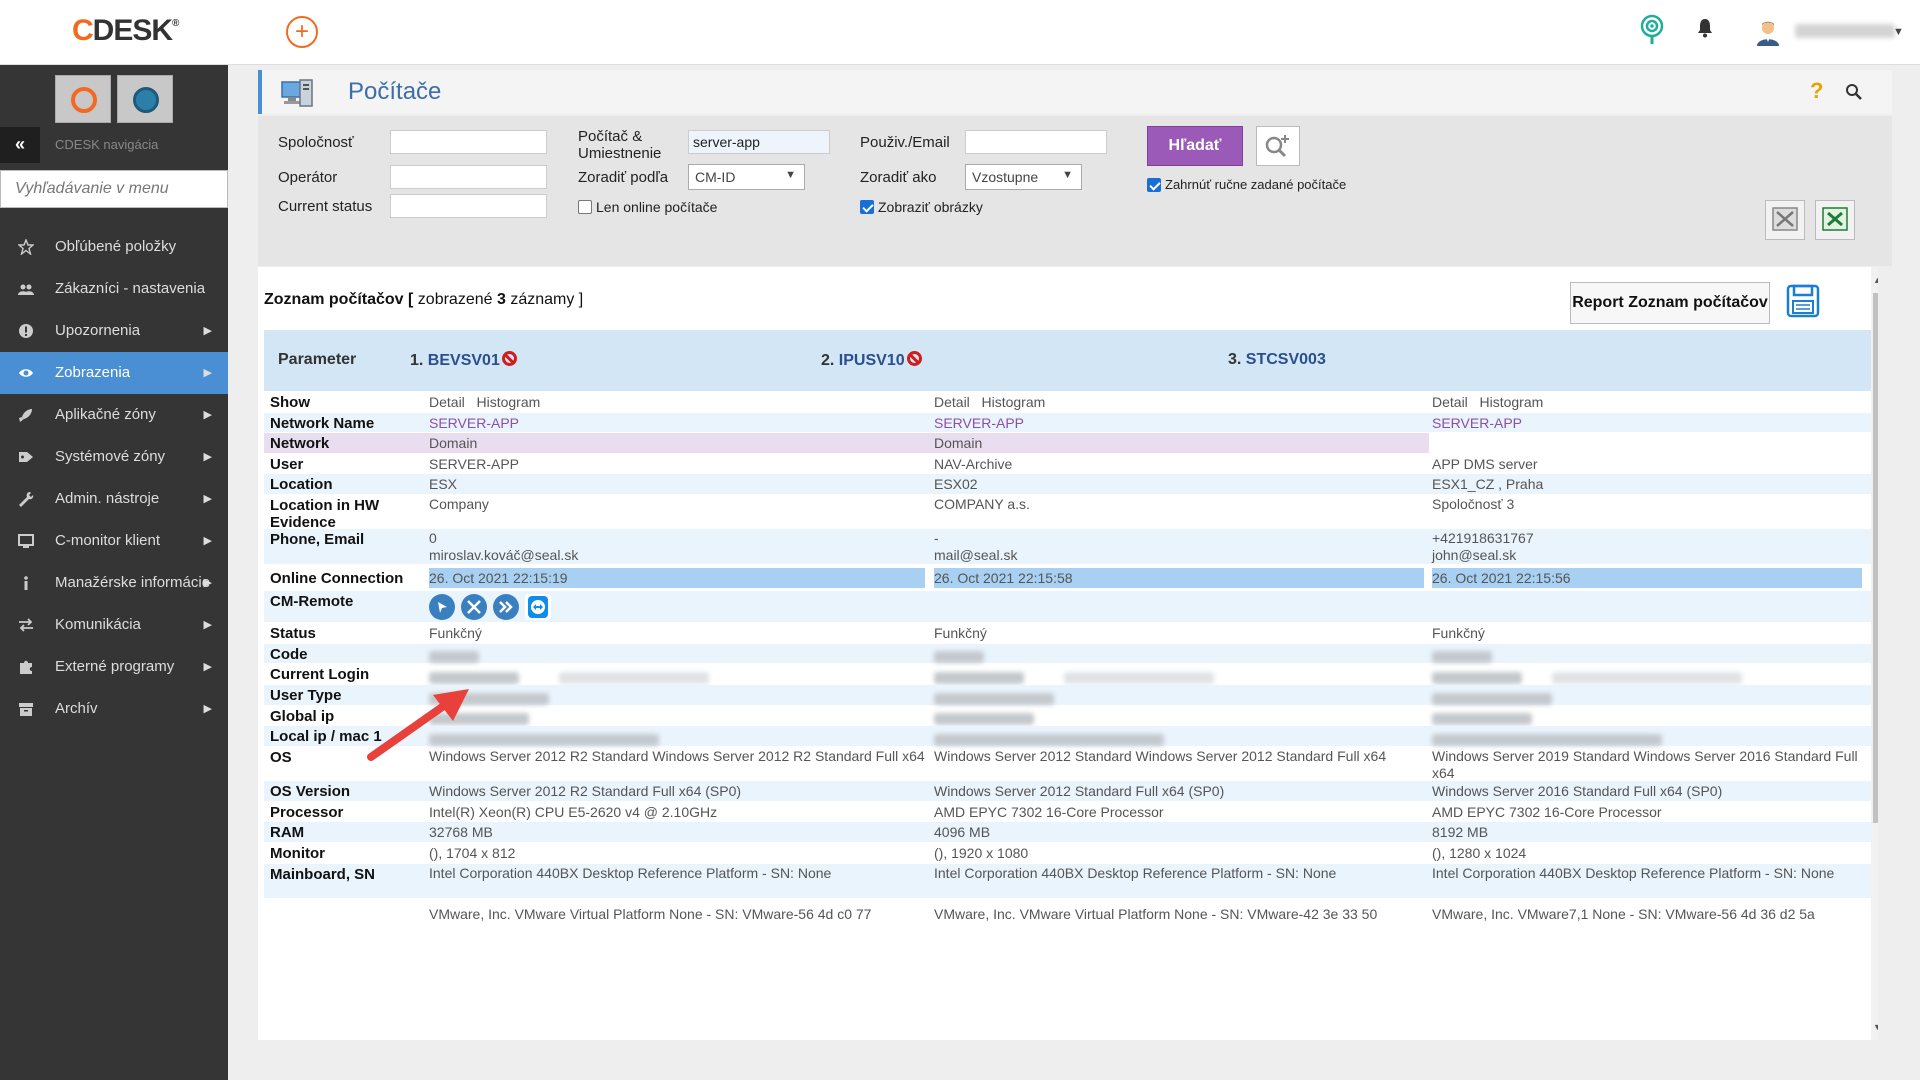  I want to click on cell: ESX, so click(679, 484).